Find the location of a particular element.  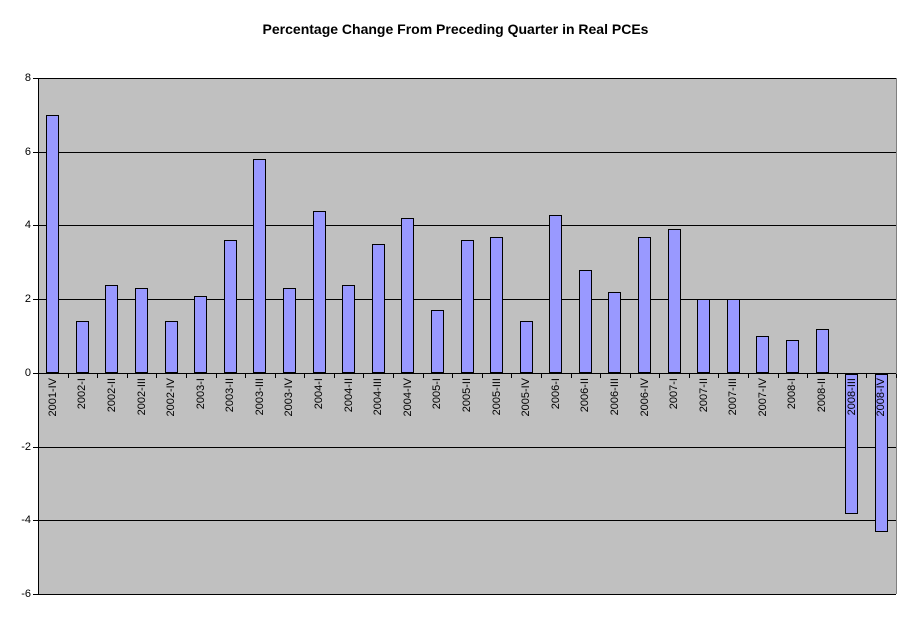

x-axis-label: 2002-IV is located at coordinates (171, 397).